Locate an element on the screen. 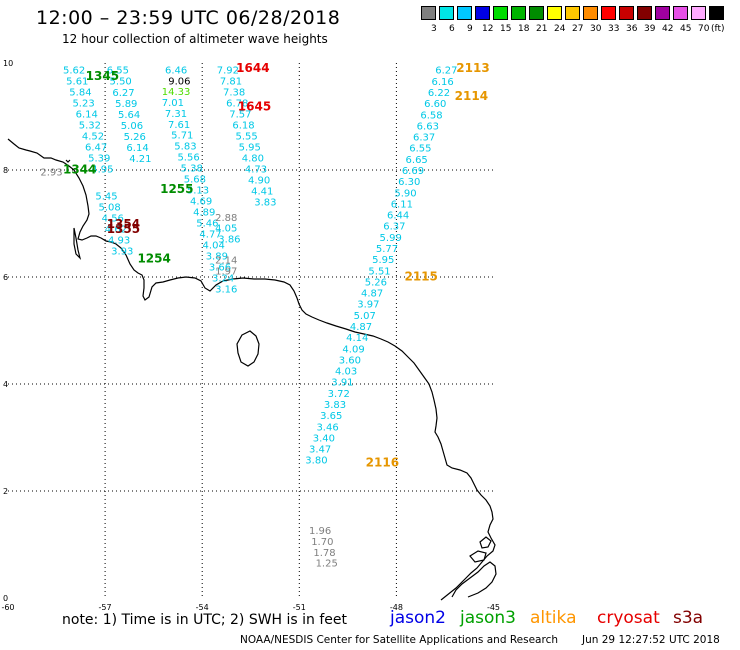 The height and width of the screenshot is (650, 740). coastline-inlet is located at coordinates (68, 161).